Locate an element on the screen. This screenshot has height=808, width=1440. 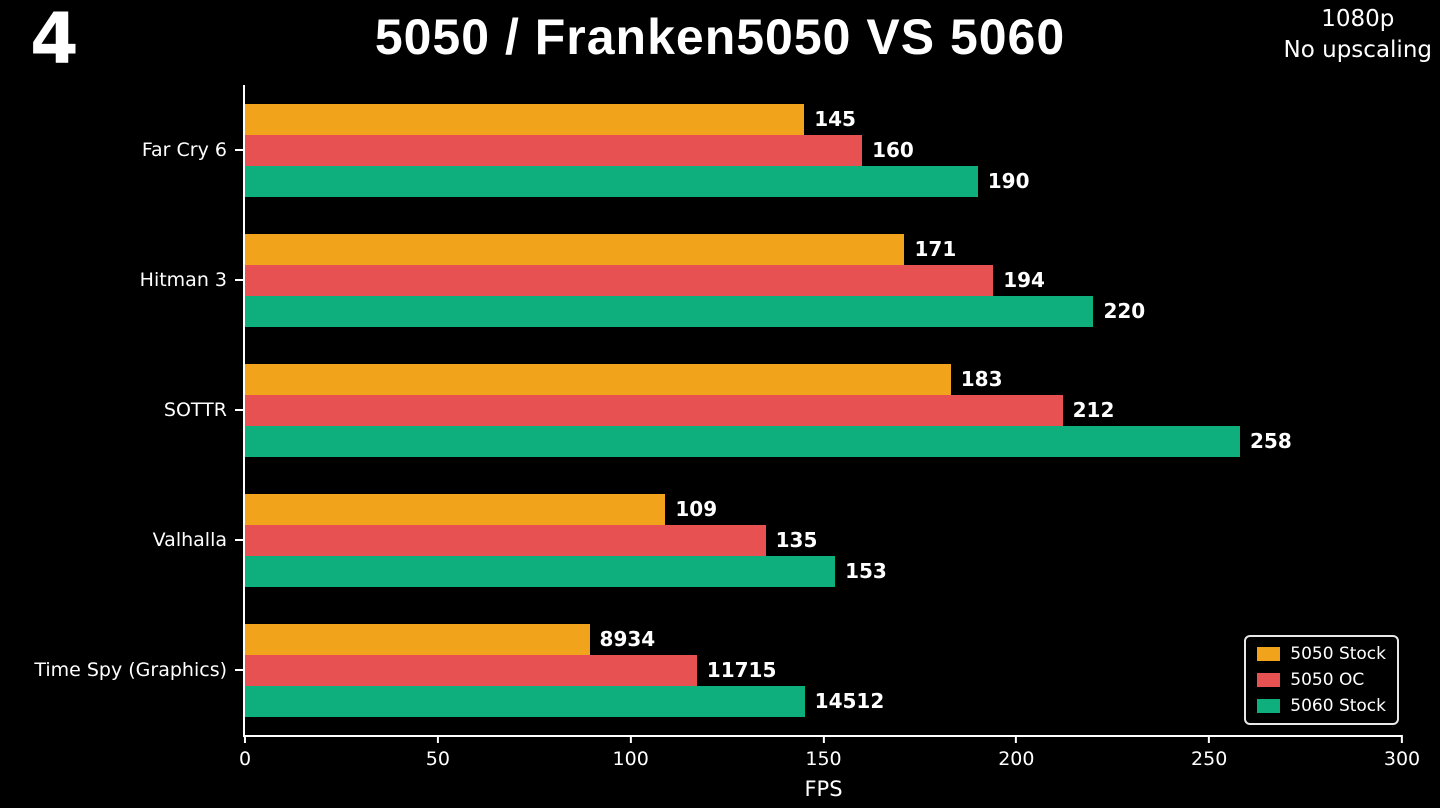
bar-row: 109 is located at coordinates (823, 509).